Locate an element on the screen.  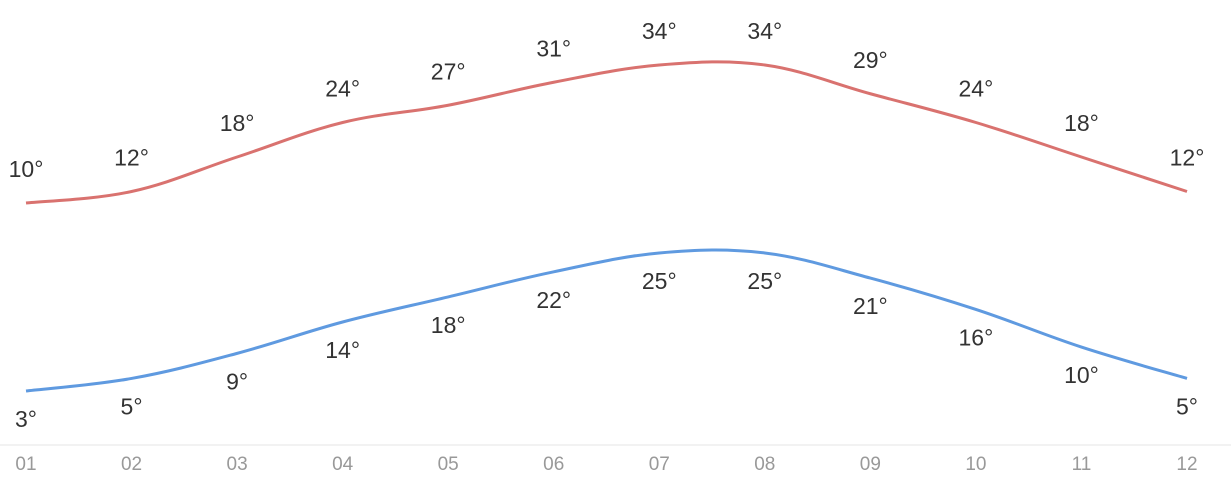
data-label: 9° is located at coordinates (237, 381).